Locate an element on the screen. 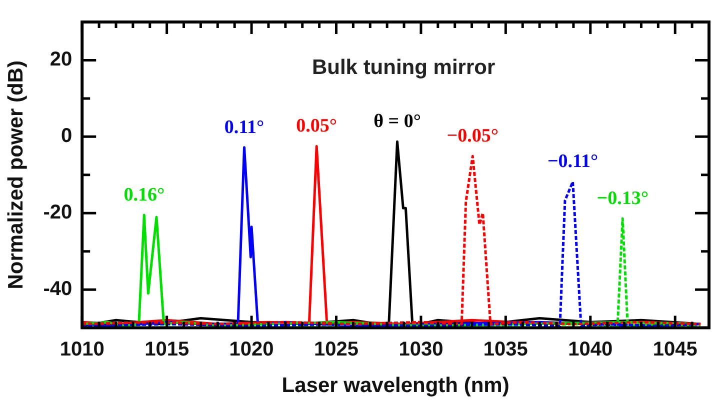  x-tick-label: 1045 is located at coordinates (675, 349).